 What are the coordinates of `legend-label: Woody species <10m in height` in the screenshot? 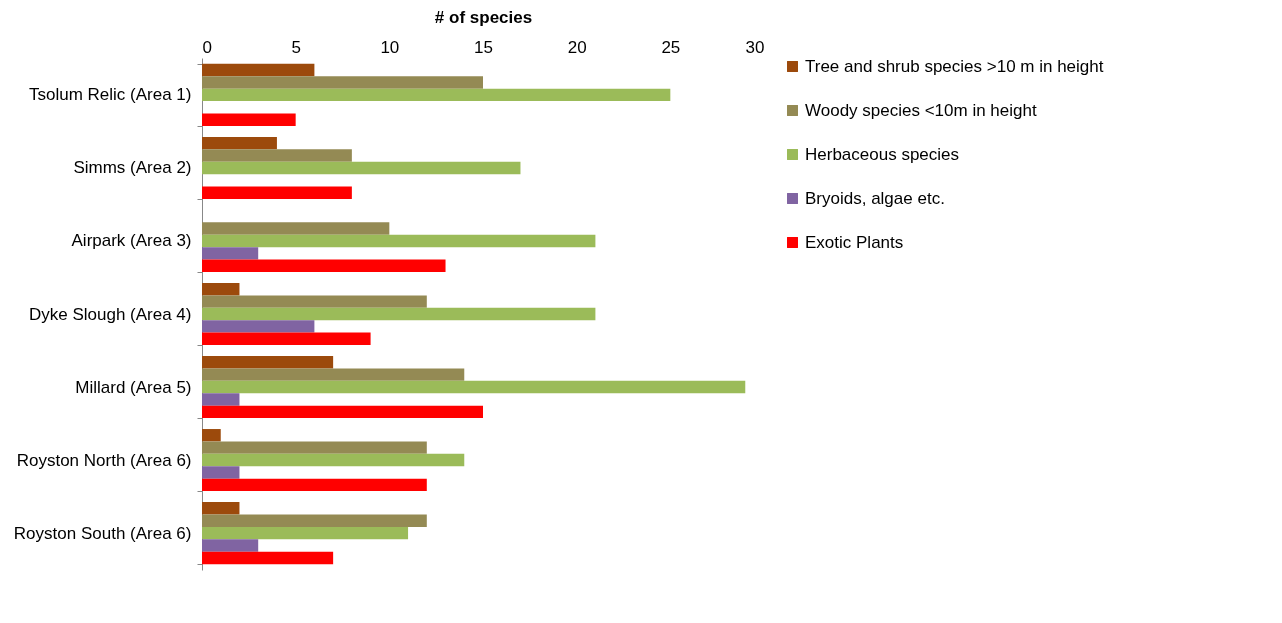 It's located at (921, 110).